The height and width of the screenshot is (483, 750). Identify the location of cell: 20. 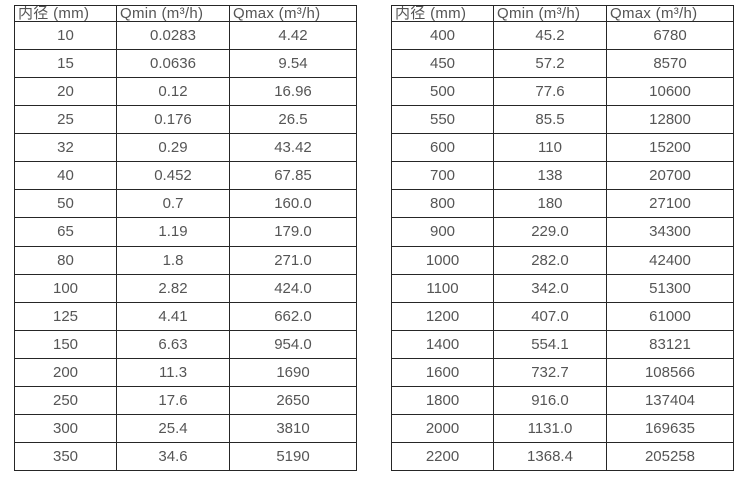
(65, 92).